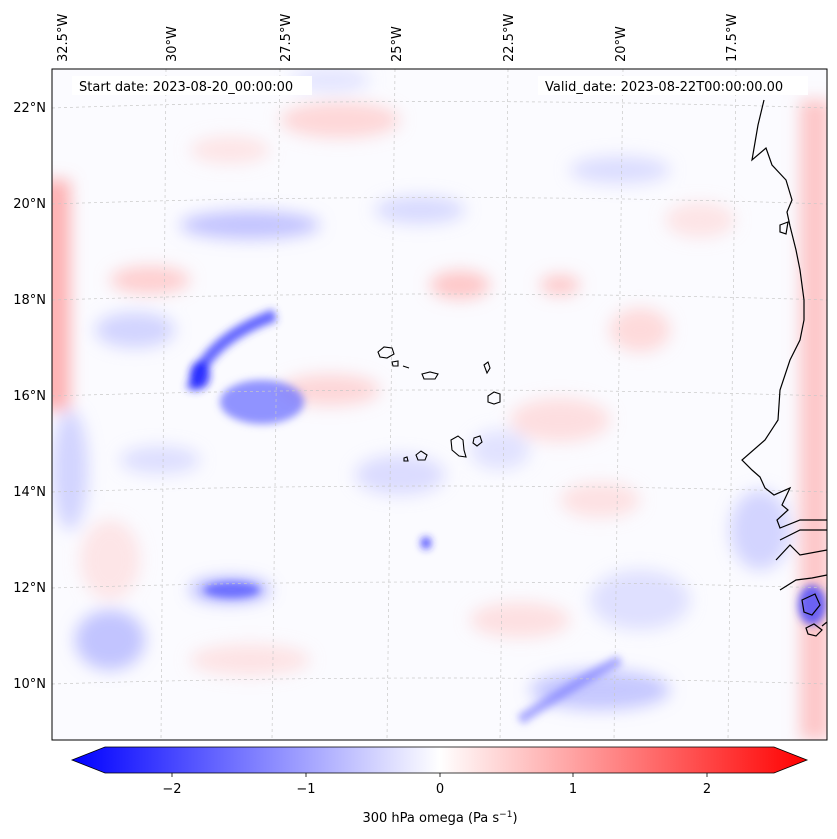  I want to click on latitude-labels: 22°N 20°N 18°N 16°N 14°N 12°N 10°N, so click(29, 396).